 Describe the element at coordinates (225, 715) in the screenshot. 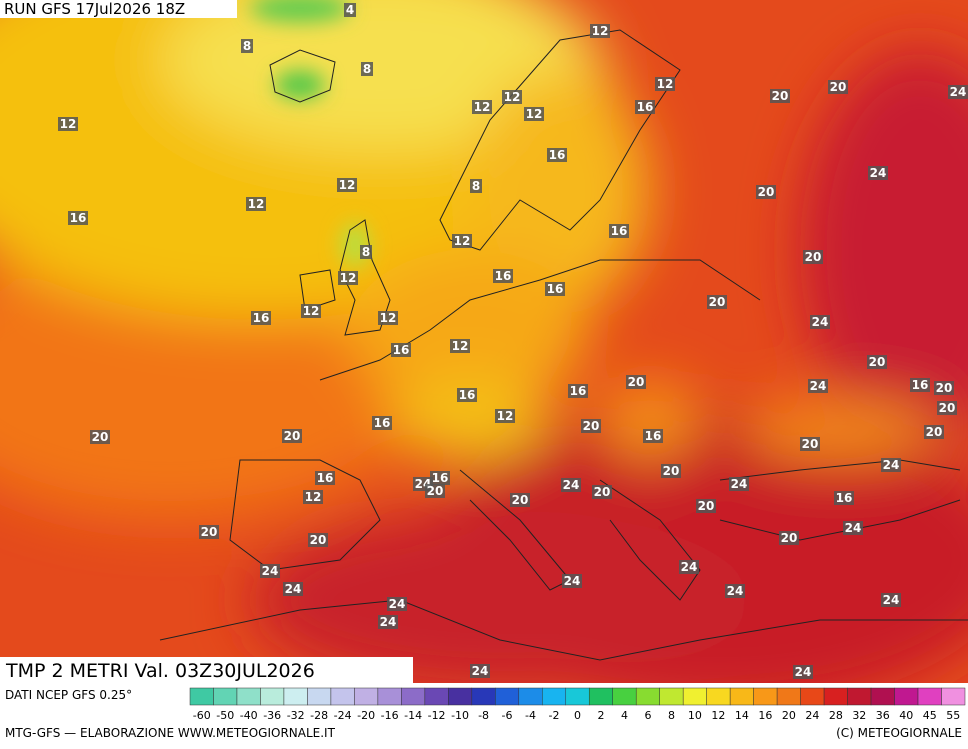

I see `scale-label: -50` at that location.